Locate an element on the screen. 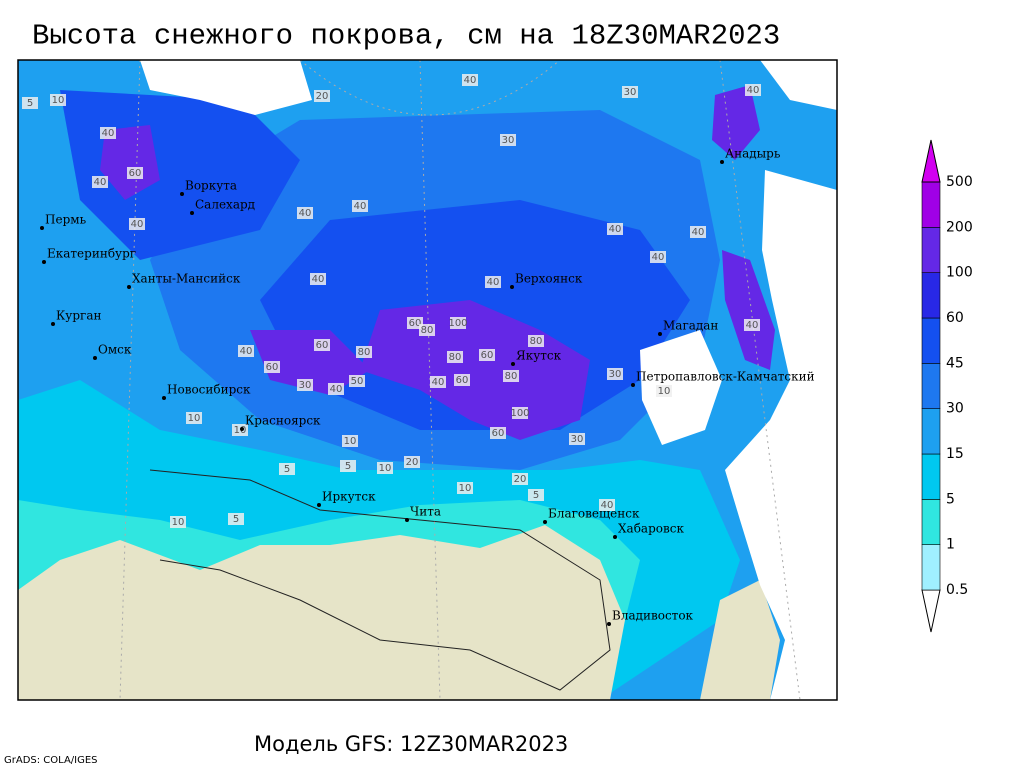 The width and height of the screenshot is (1024, 768). ocean is located at coordinates (681, 387).